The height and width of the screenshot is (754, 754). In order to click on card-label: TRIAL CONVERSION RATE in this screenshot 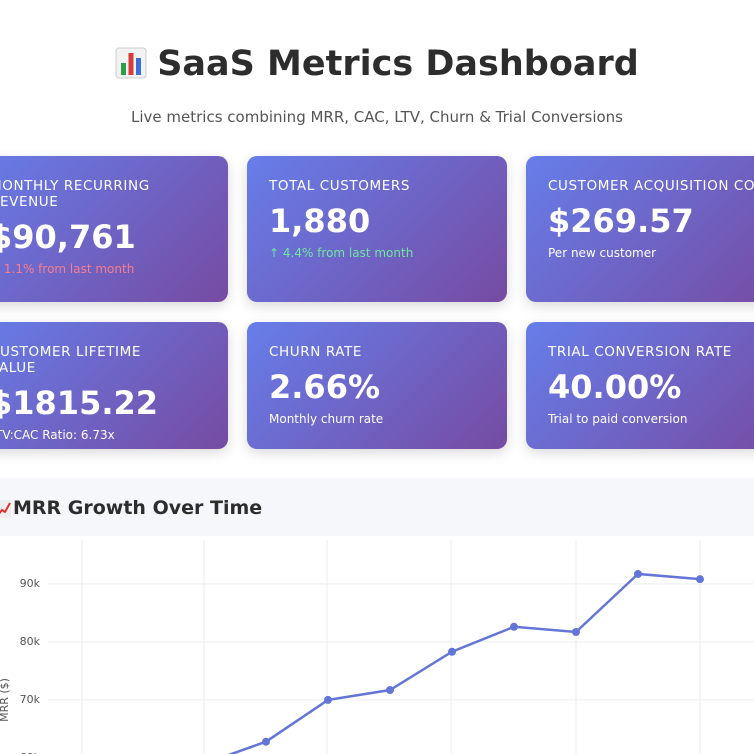, I will do `click(640, 352)`.